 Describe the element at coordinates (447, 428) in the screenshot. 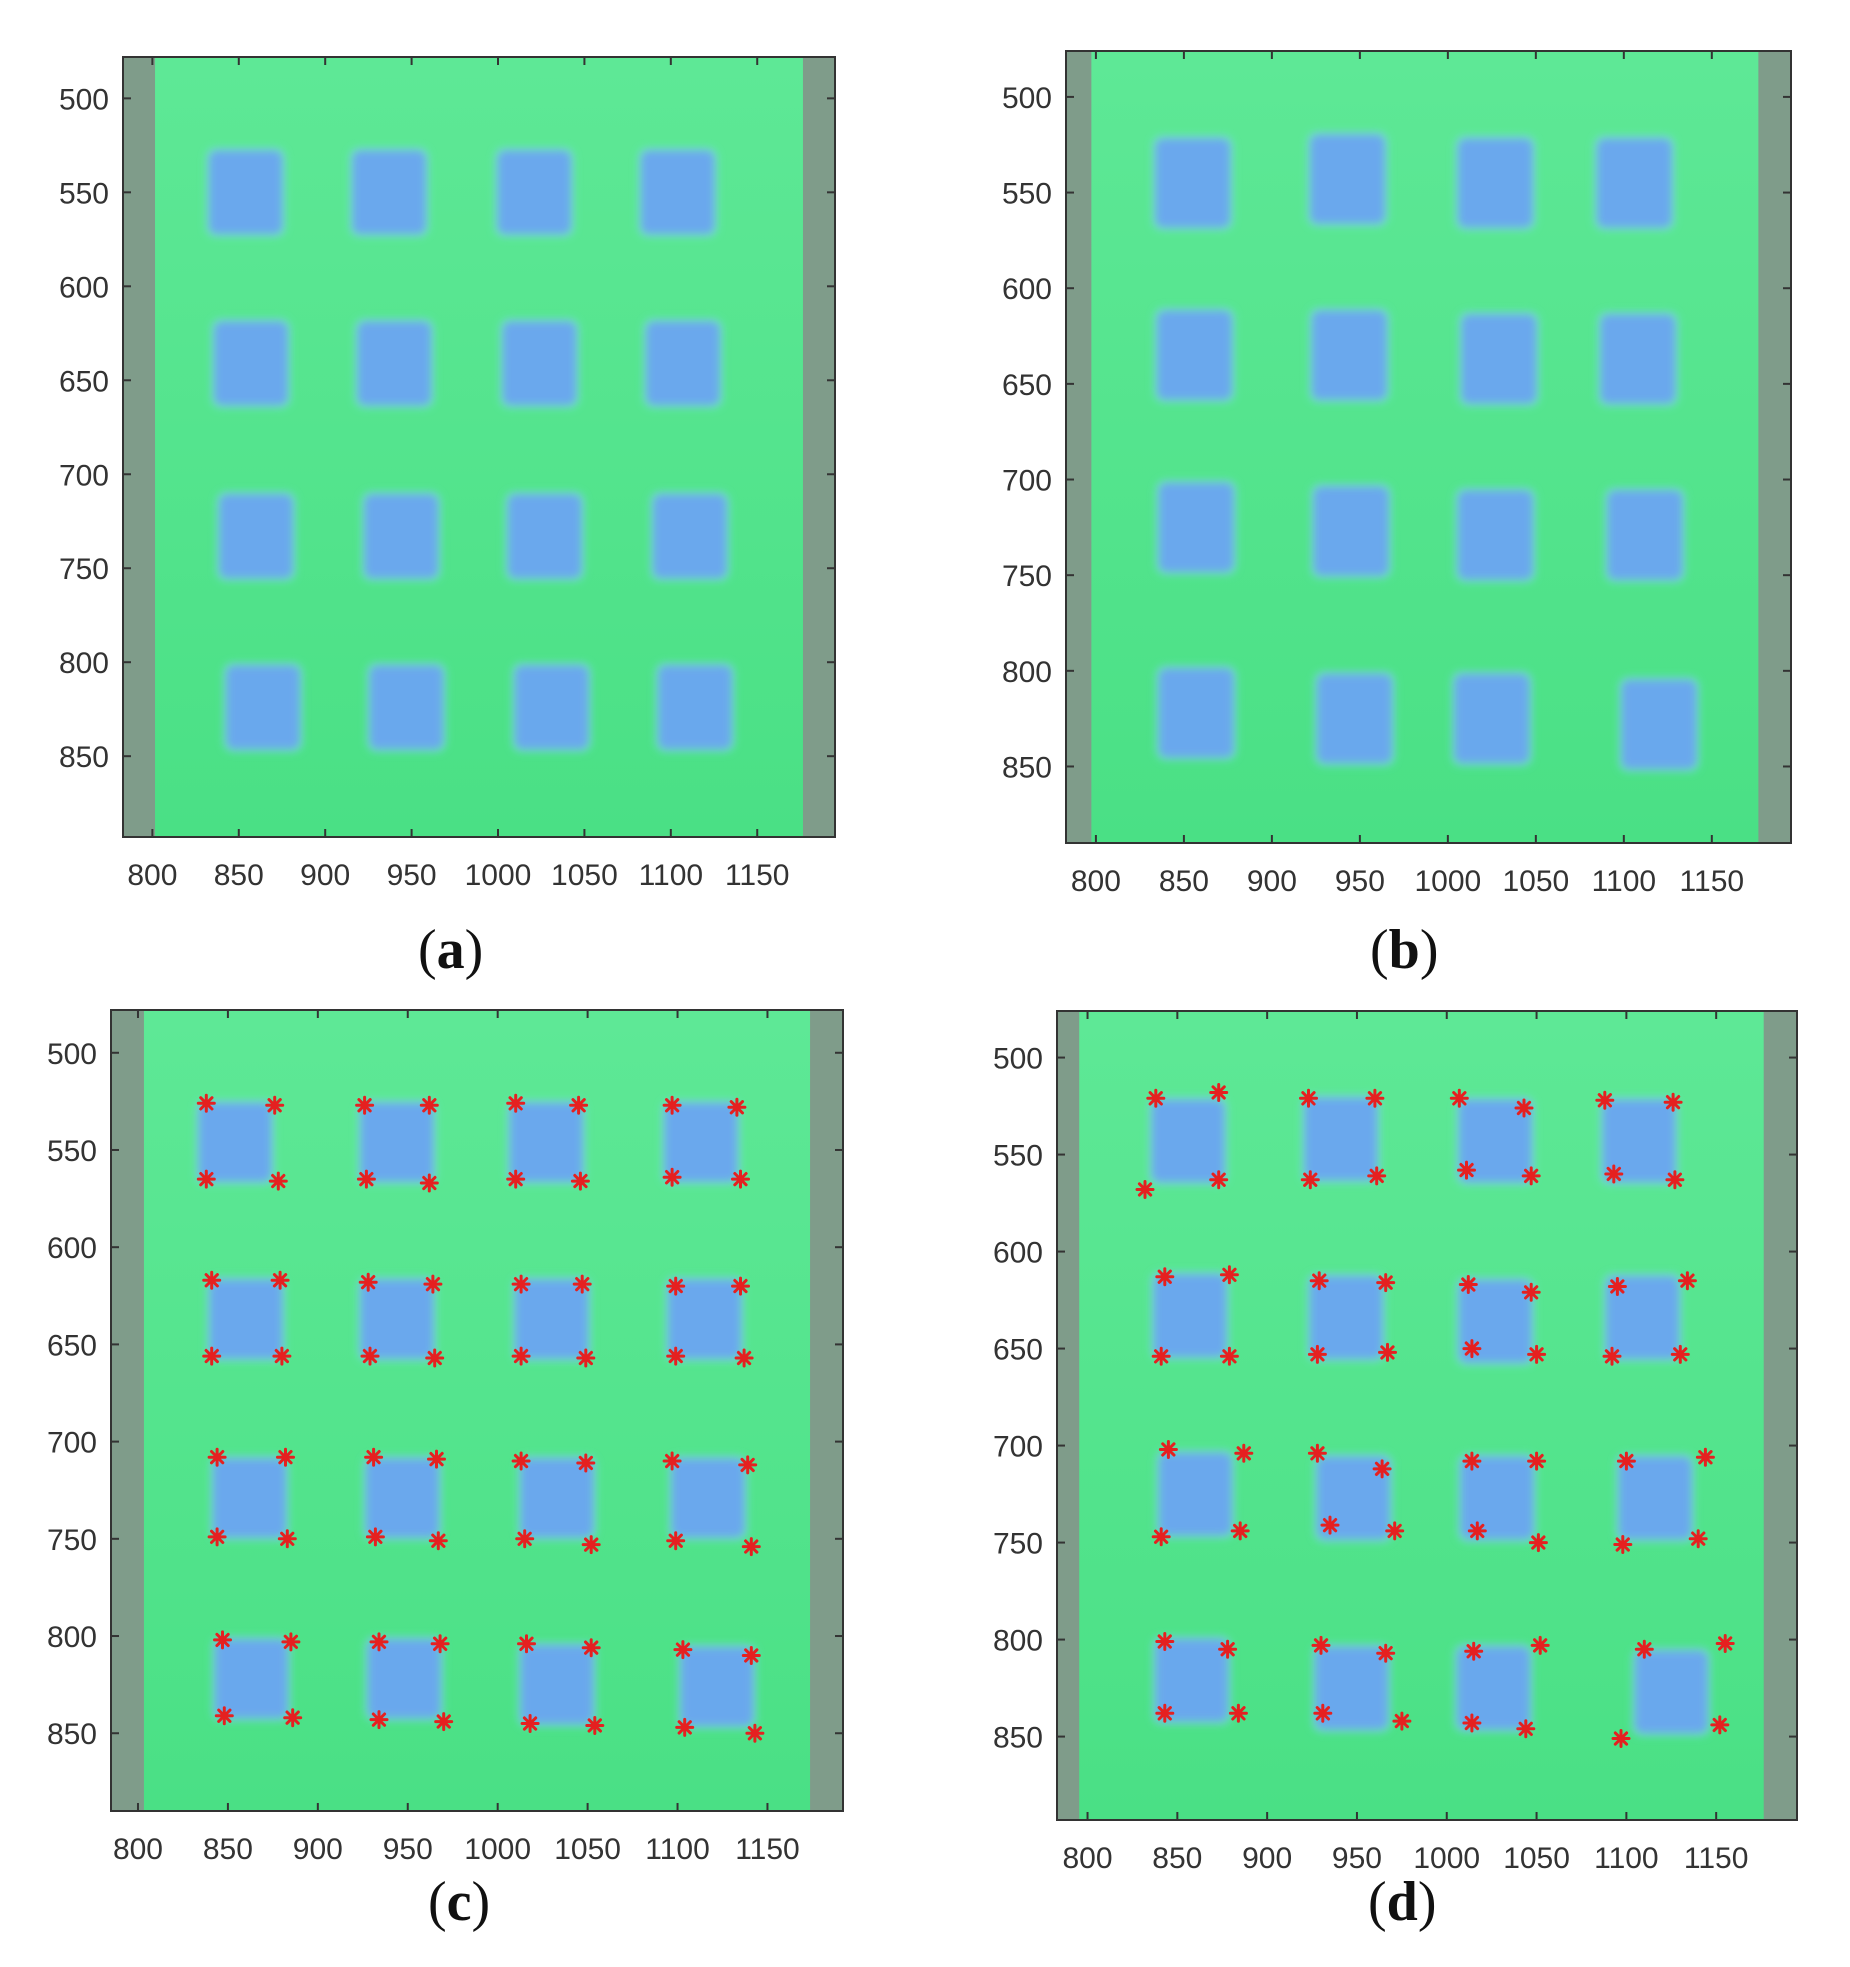

I see `y-axis-ticks: 500 550 600 650 700 750 800 850` at that location.